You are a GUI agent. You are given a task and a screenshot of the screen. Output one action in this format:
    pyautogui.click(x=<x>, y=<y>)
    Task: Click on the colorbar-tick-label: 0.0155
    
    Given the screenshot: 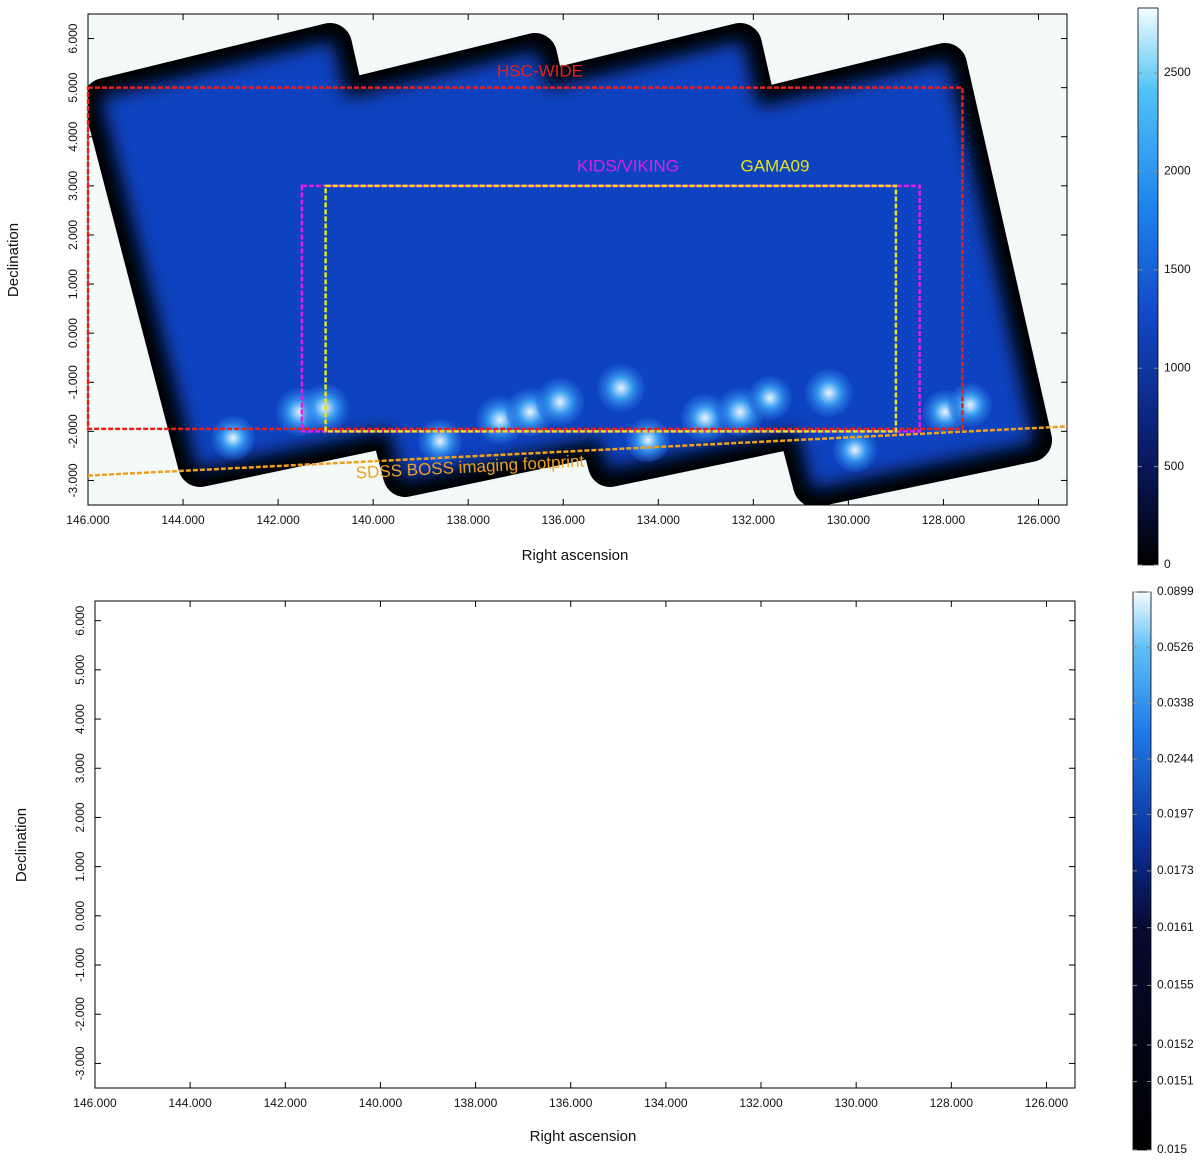 What is the action you would take?
    pyautogui.click(x=1175, y=985)
    